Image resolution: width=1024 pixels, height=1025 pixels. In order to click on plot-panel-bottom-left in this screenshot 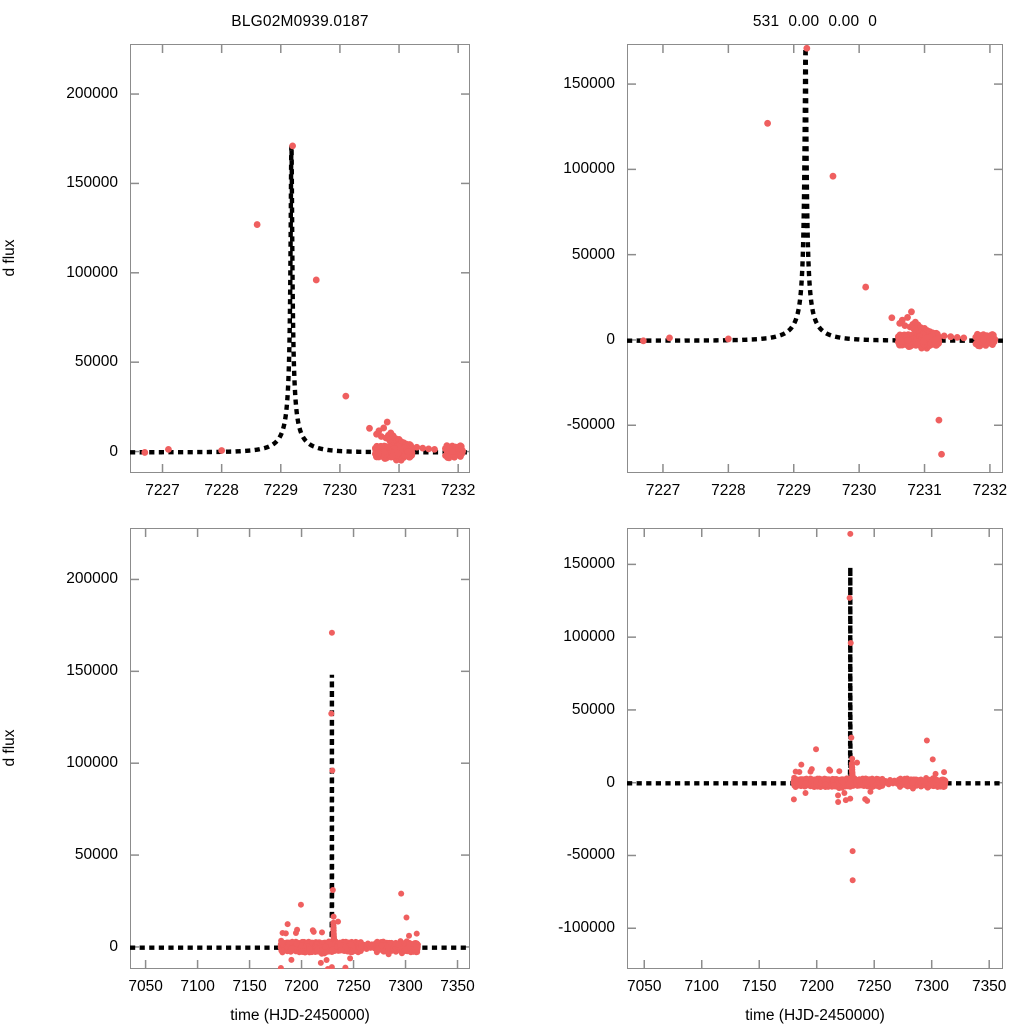, I will do `click(300, 748)`.